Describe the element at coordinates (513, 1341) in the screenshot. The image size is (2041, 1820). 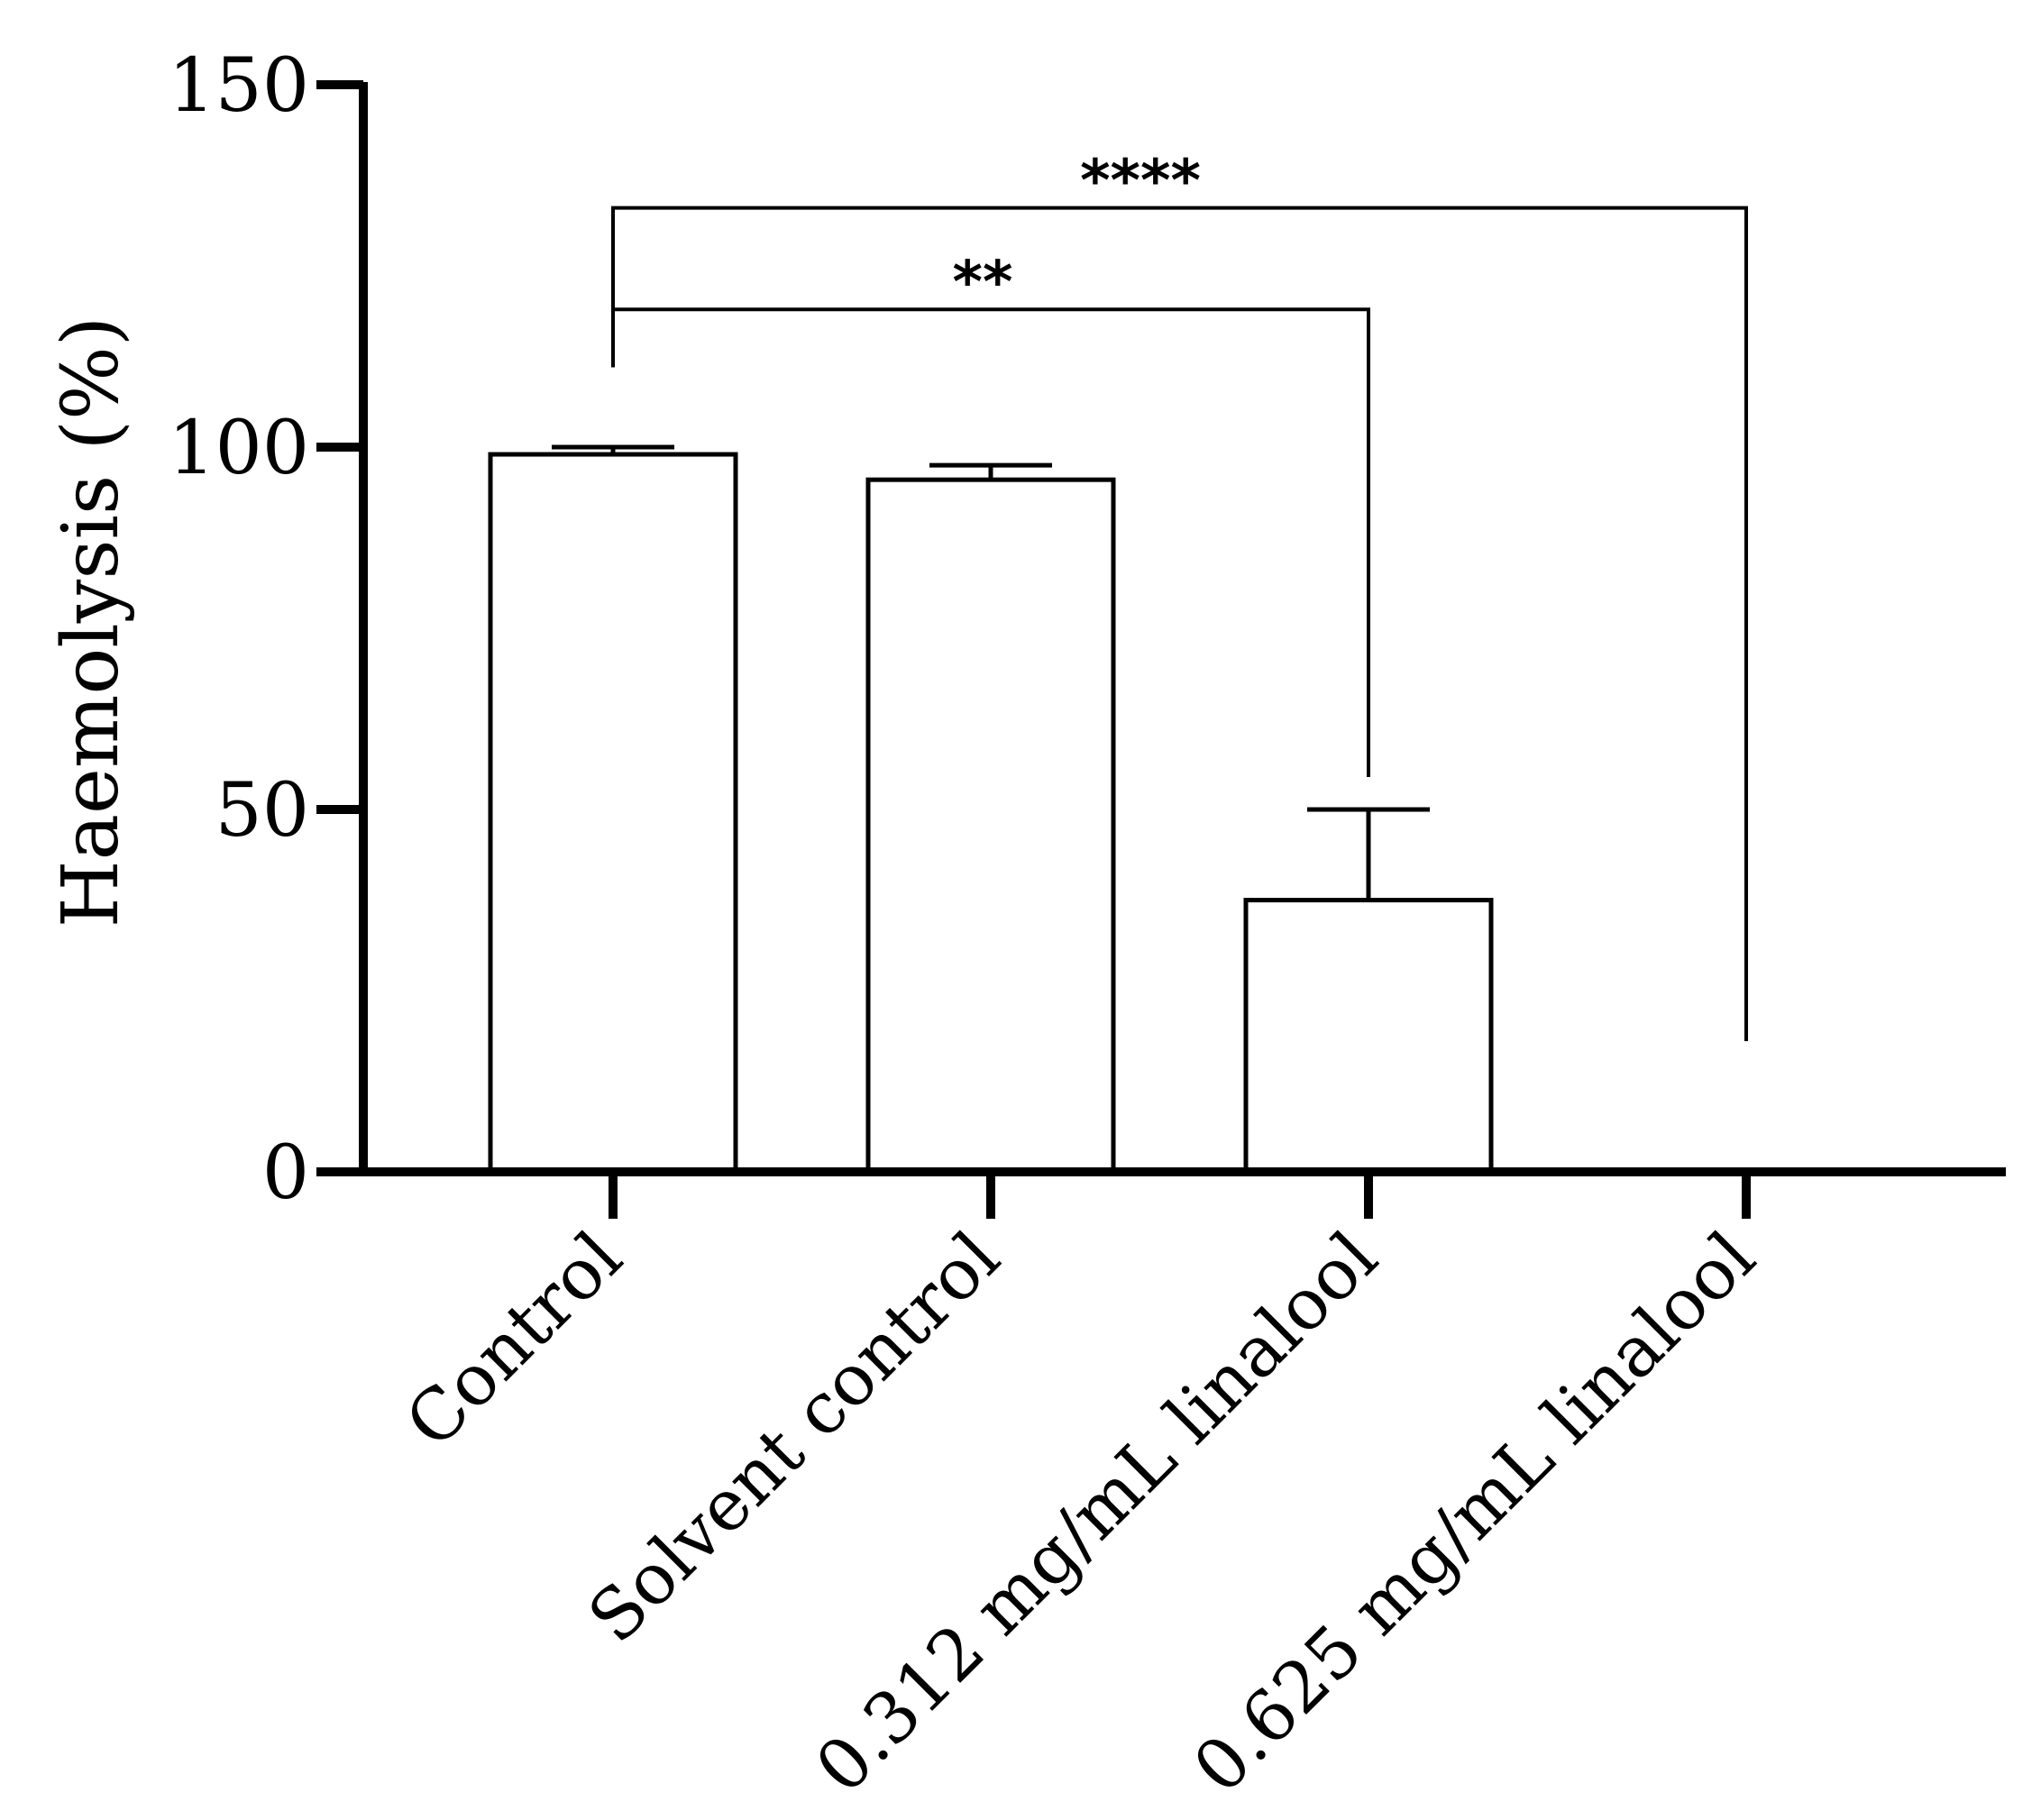
I see `x-tick-label: Control` at that location.